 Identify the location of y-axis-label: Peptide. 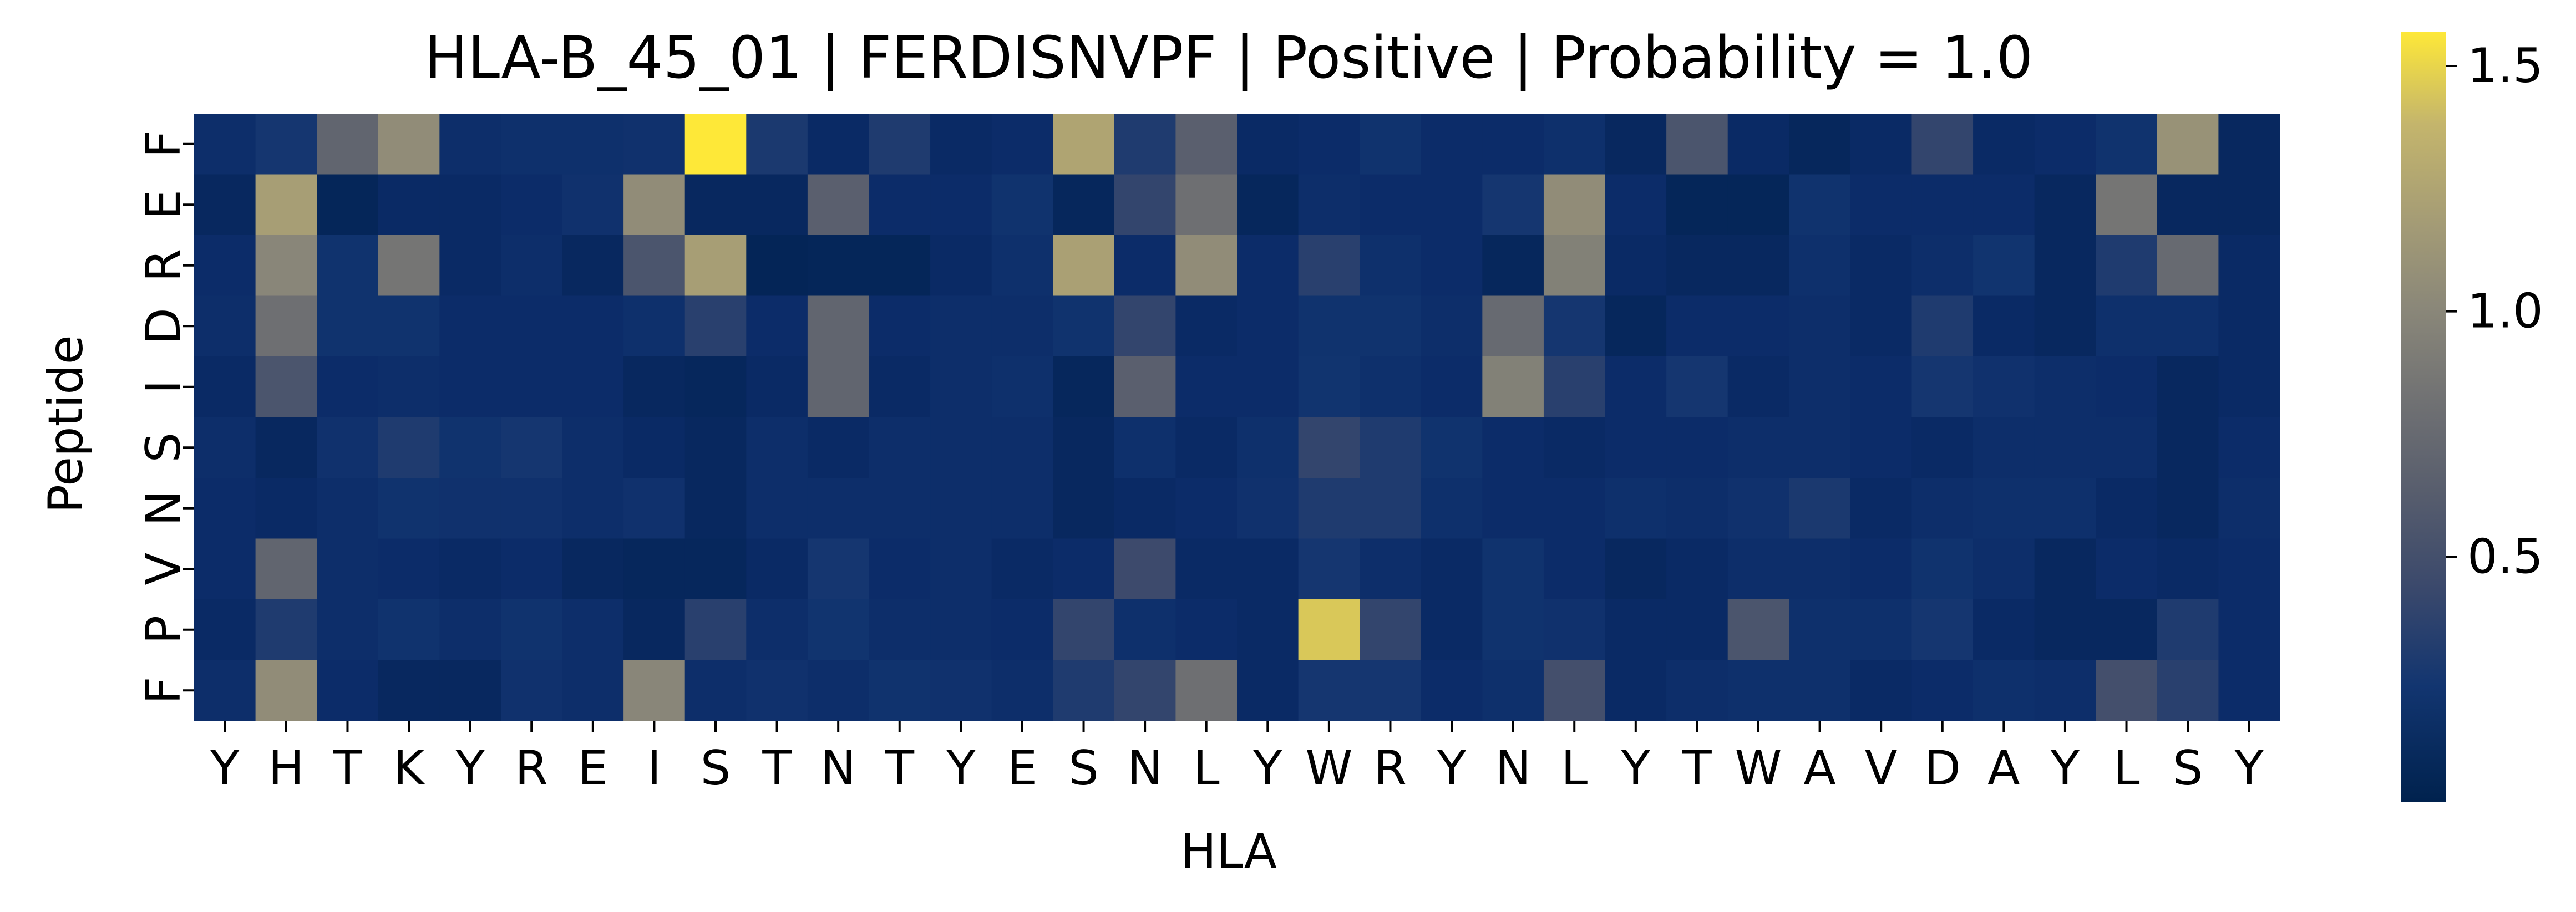
(66, 424).